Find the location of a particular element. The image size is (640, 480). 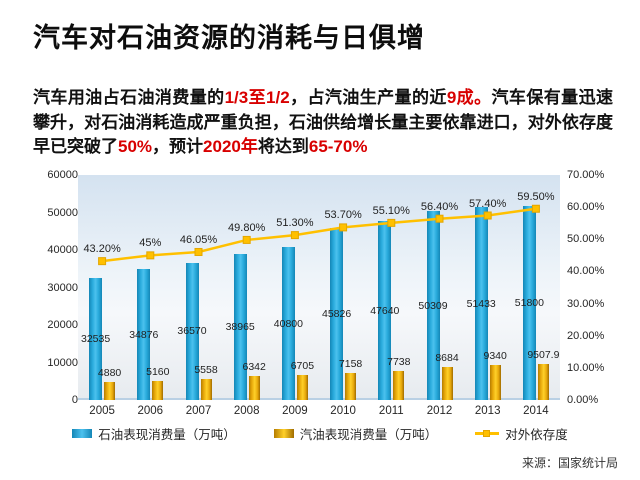

y-axis-tick: 0 is located at coordinates (74, 400).